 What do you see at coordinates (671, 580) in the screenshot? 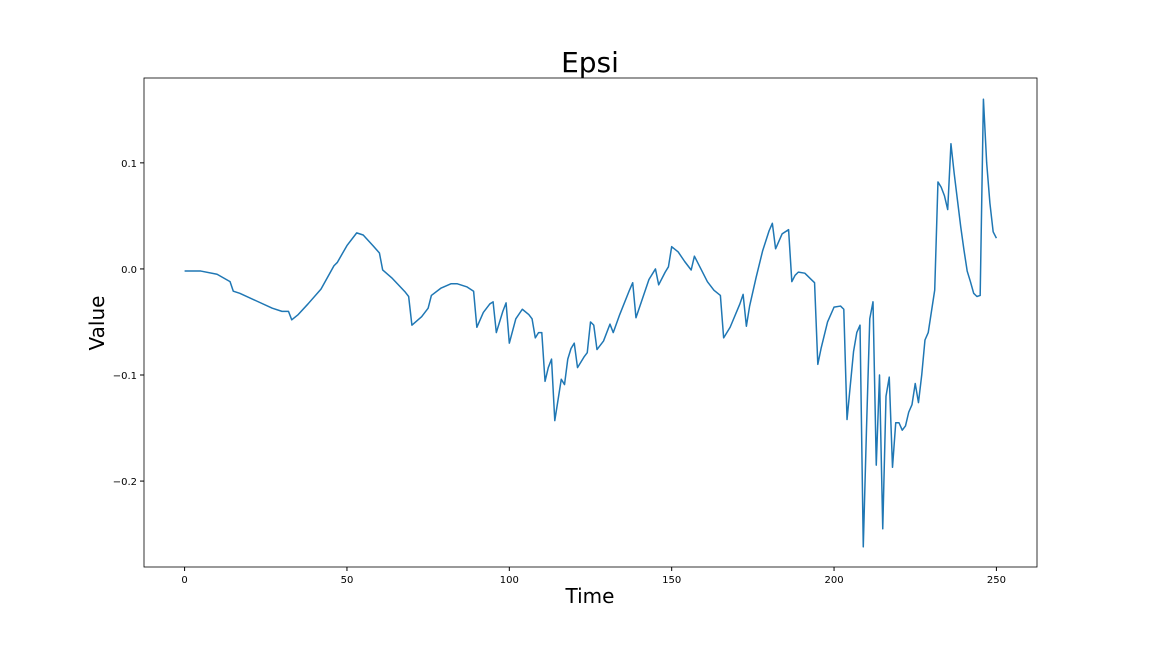
I see `x-tick-label: 150` at bounding box center [671, 580].